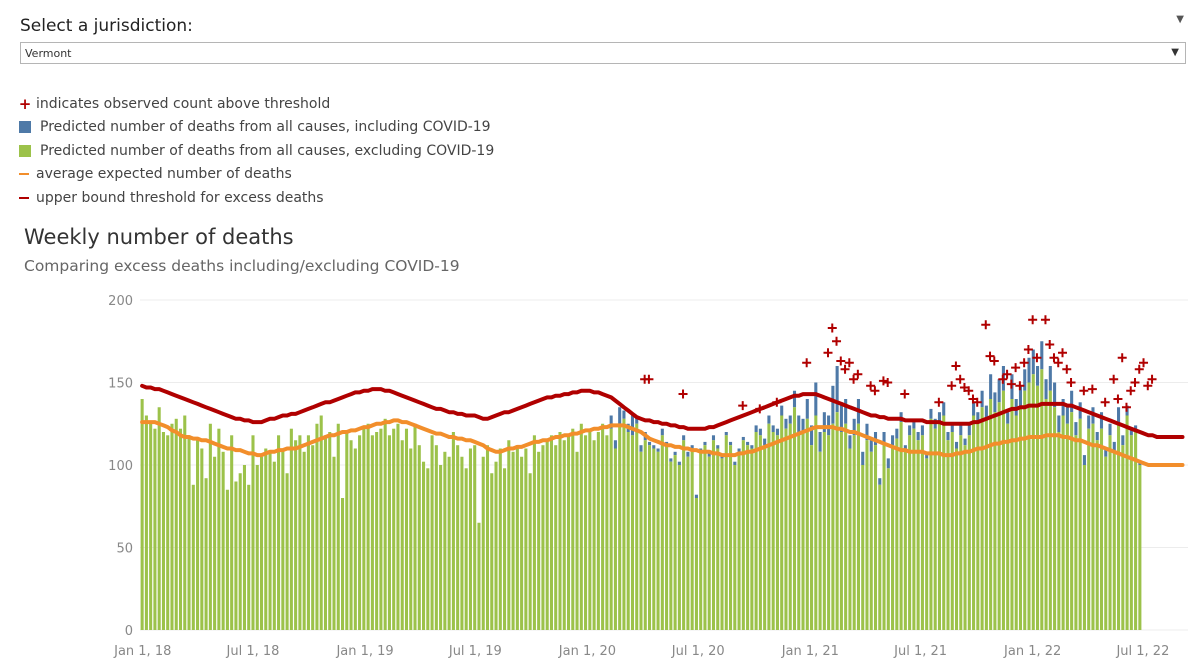 The image size is (1200, 672). Describe the element at coordinates (129, 631) in the screenshot. I see `y-tick-label: 0` at that location.